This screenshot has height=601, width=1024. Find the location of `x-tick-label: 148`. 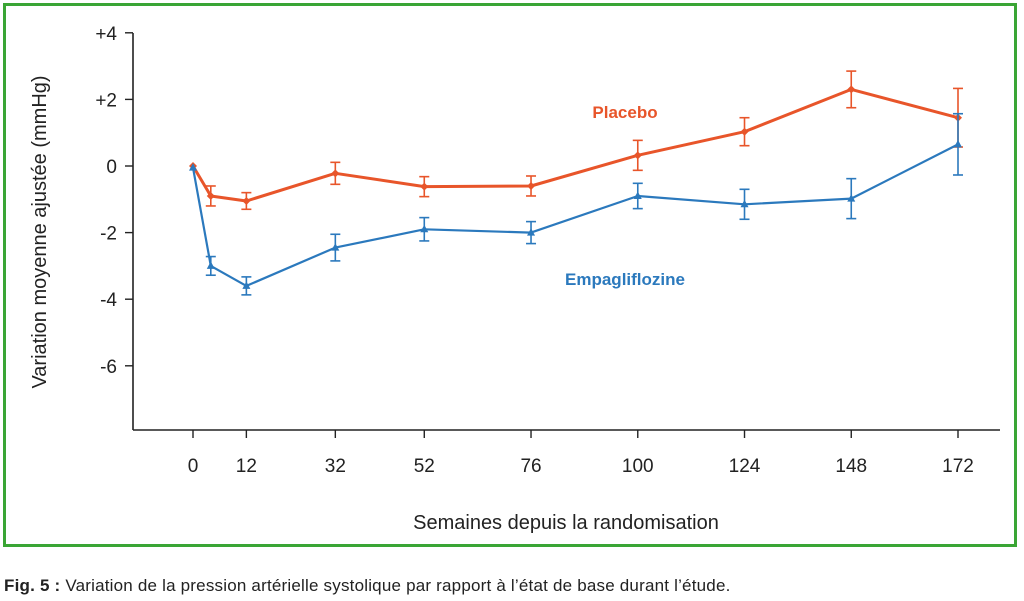

x-tick-label: 148 is located at coordinates (851, 466).